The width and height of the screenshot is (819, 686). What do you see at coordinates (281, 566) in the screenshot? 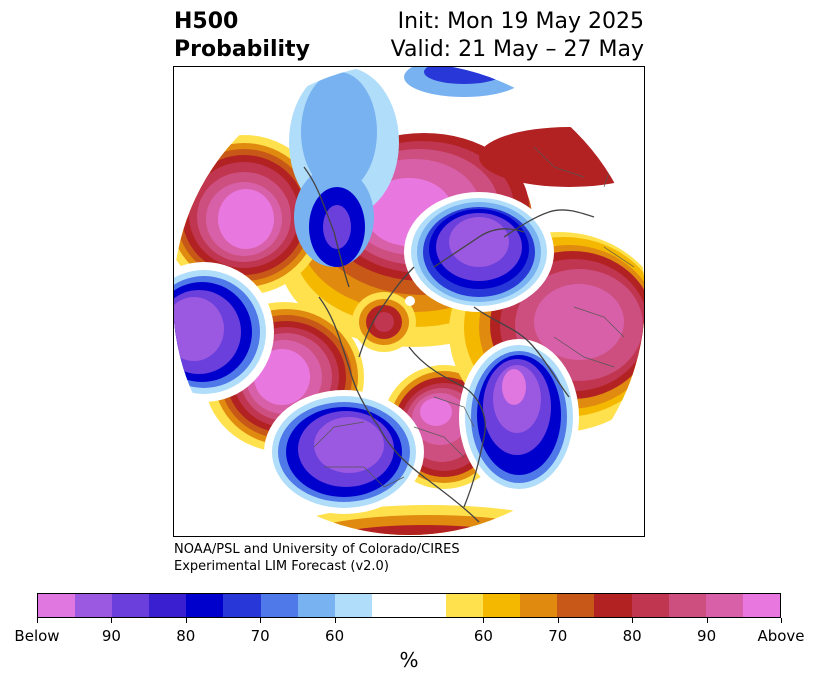
I see `credit-line-2: Experimental LIM Forecast (v2.0)` at bounding box center [281, 566].